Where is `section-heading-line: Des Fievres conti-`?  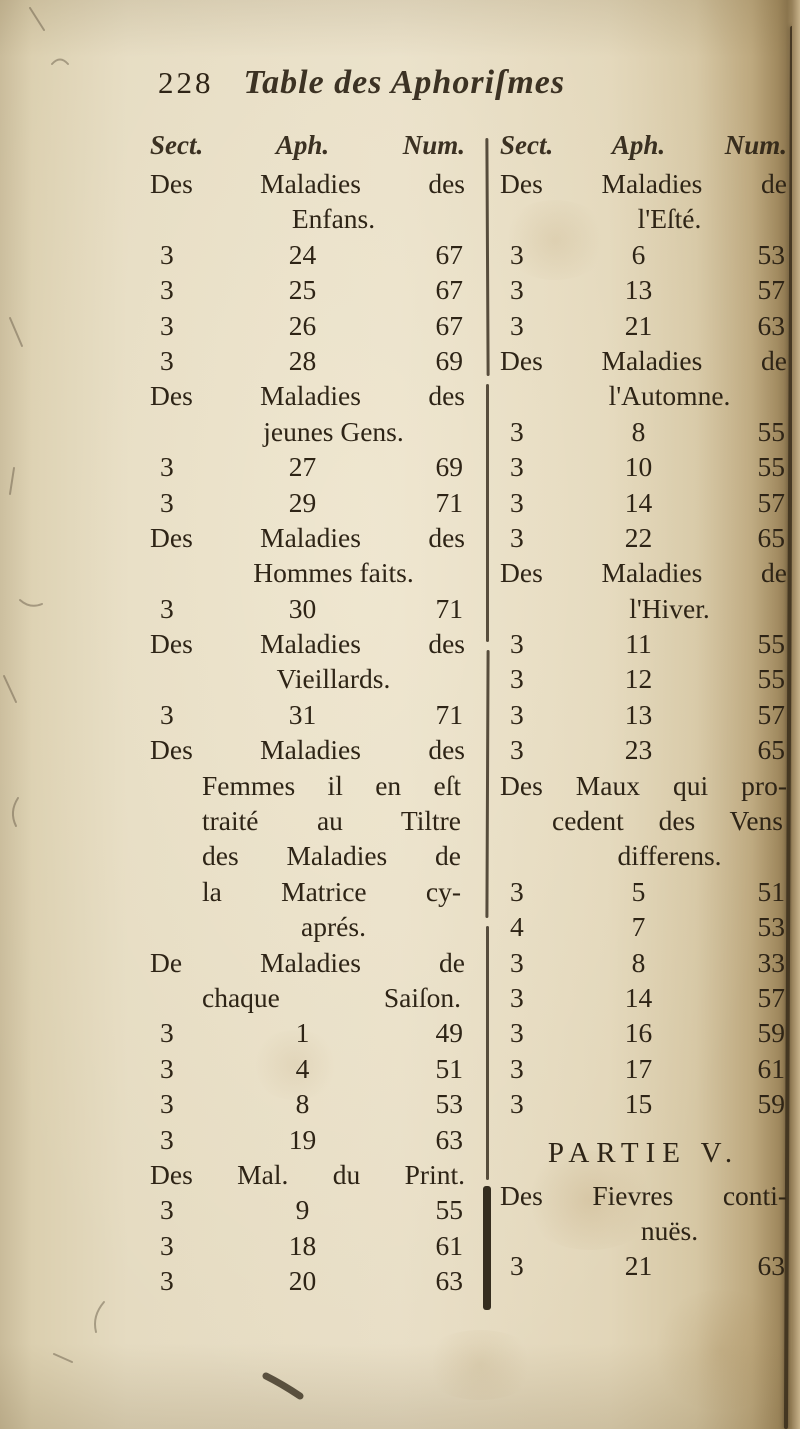
section-heading-line: Des Fievres conti- is located at coordinates (643, 1195).